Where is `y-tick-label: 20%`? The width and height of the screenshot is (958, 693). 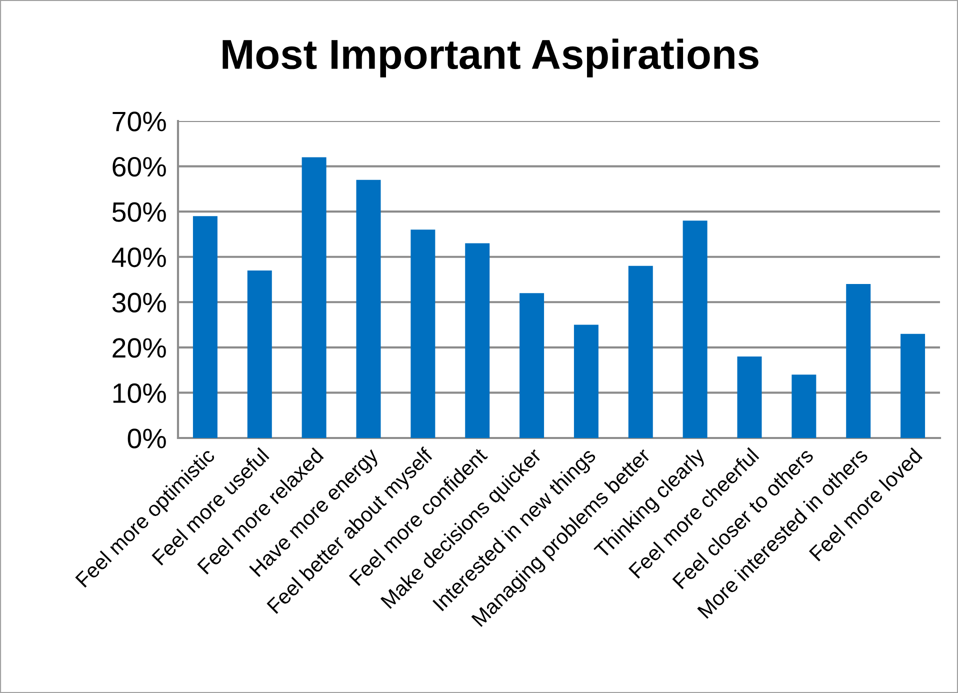 y-tick-label: 20% is located at coordinates (139, 348).